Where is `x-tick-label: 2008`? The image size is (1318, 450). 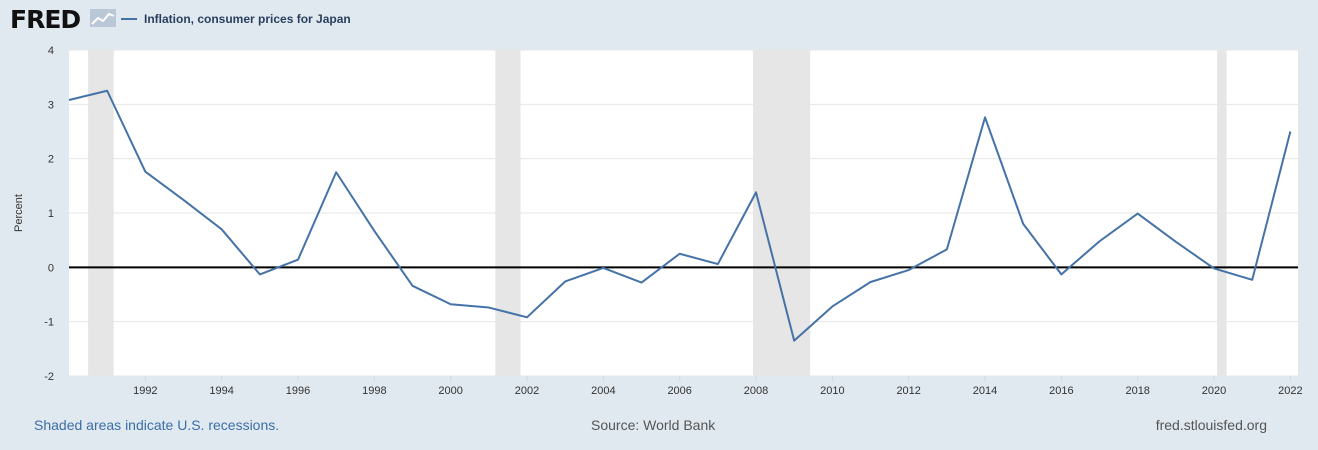 x-tick-label: 2008 is located at coordinates (756, 391).